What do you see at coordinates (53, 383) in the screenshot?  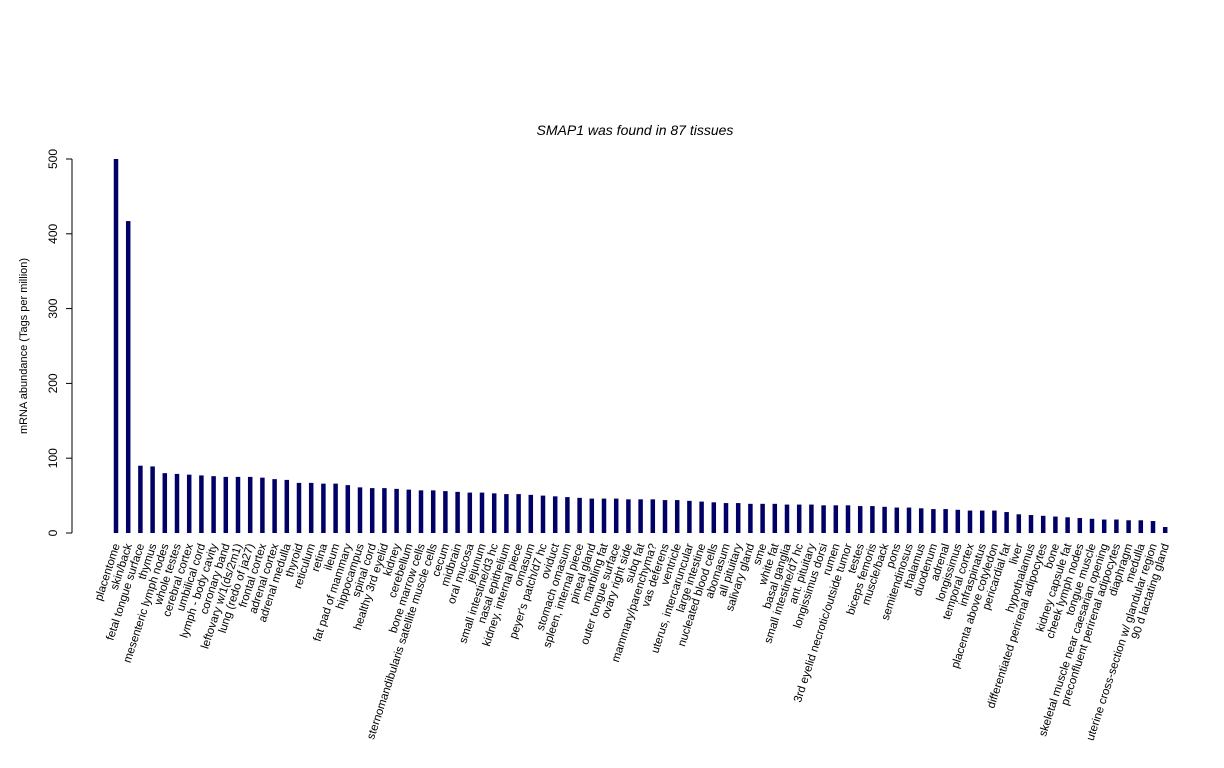 I see `y-tick-label: 200` at bounding box center [53, 383].